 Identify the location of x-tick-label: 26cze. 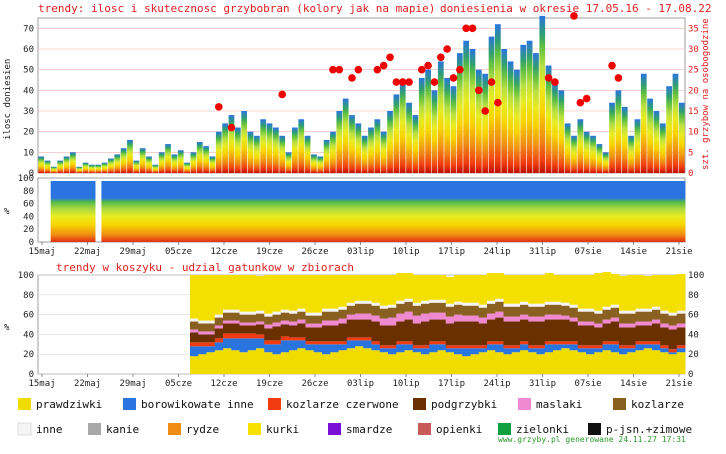
(314, 384).